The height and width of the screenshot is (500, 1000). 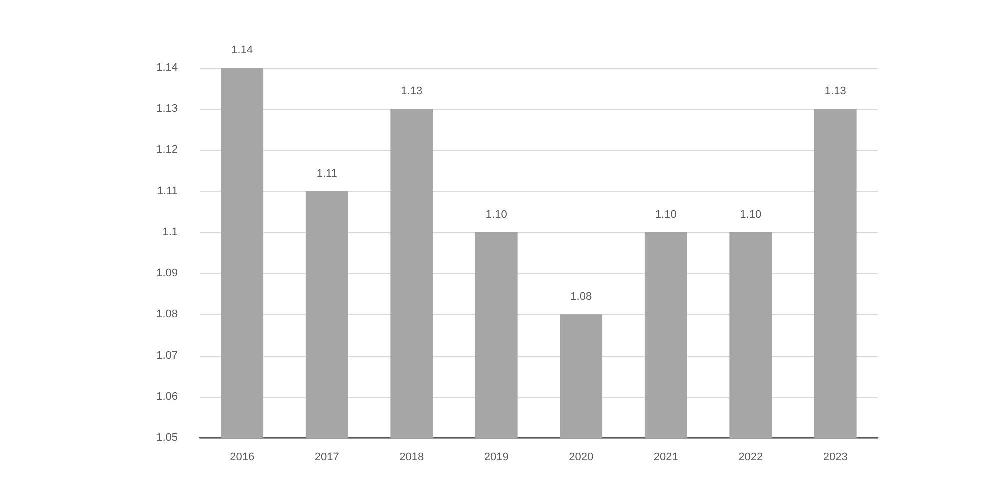 What do you see at coordinates (666, 458) in the screenshot?
I see `x-tick-label: 2021` at bounding box center [666, 458].